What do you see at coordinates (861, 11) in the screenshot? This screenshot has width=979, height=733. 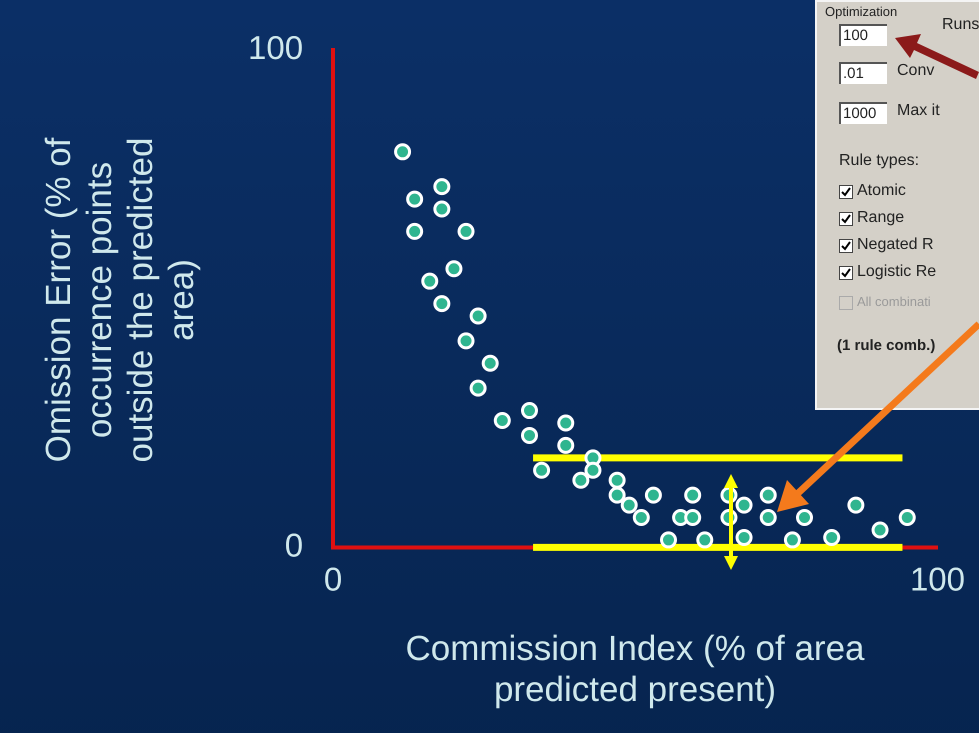 I see `text: Optimization` at bounding box center [861, 11].